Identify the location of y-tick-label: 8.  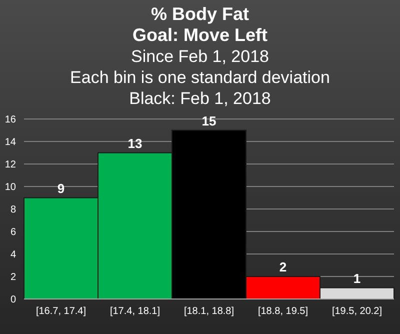
(13, 210).